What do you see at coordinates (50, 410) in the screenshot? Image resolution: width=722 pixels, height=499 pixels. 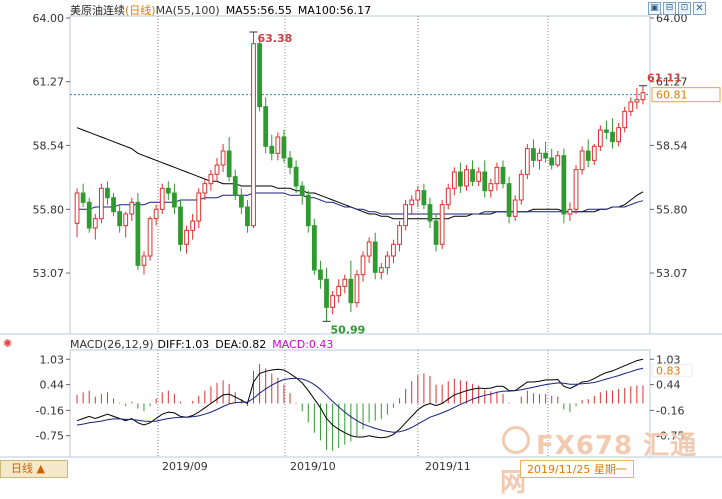 I see `macd-tick-label-left: -0.16` at bounding box center [50, 410].